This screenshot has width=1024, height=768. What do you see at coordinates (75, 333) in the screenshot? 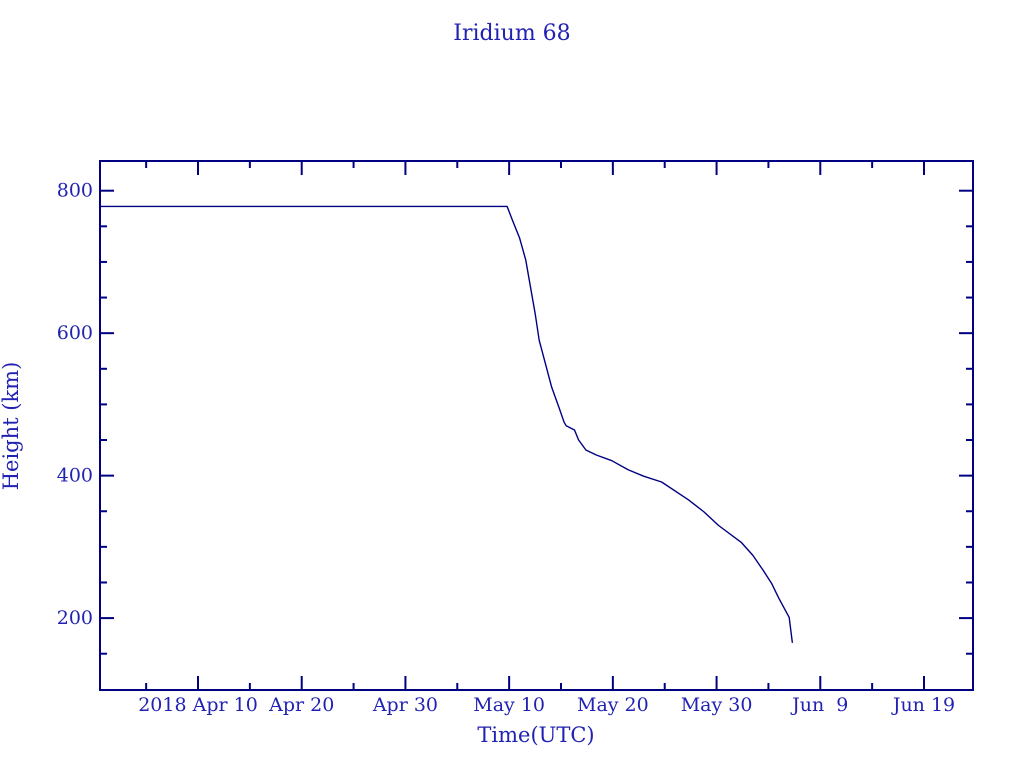
I see `y-tick-label: 600` at bounding box center [75, 333].